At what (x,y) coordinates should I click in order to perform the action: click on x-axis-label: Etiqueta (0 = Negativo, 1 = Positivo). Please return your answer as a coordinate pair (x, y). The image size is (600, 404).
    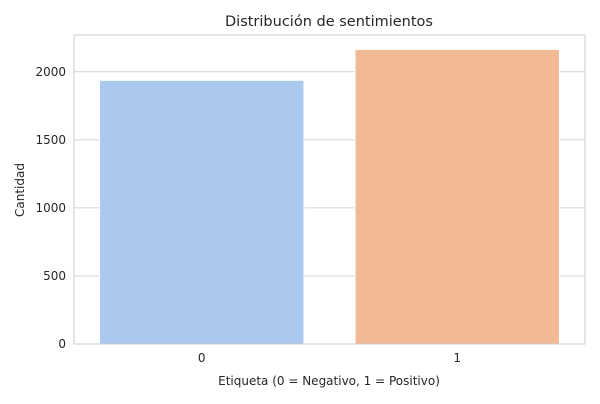
    Looking at the image, I should click on (329, 381).